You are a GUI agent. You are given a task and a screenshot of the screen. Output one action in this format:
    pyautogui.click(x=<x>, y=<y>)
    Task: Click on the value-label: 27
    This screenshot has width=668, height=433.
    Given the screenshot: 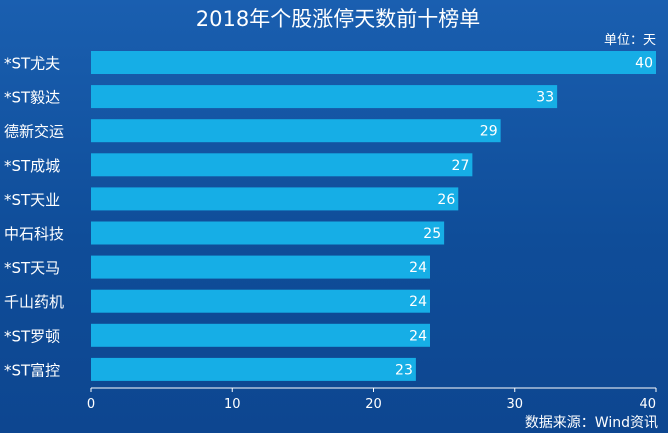 What is the action you would take?
    pyautogui.click(x=461, y=166)
    